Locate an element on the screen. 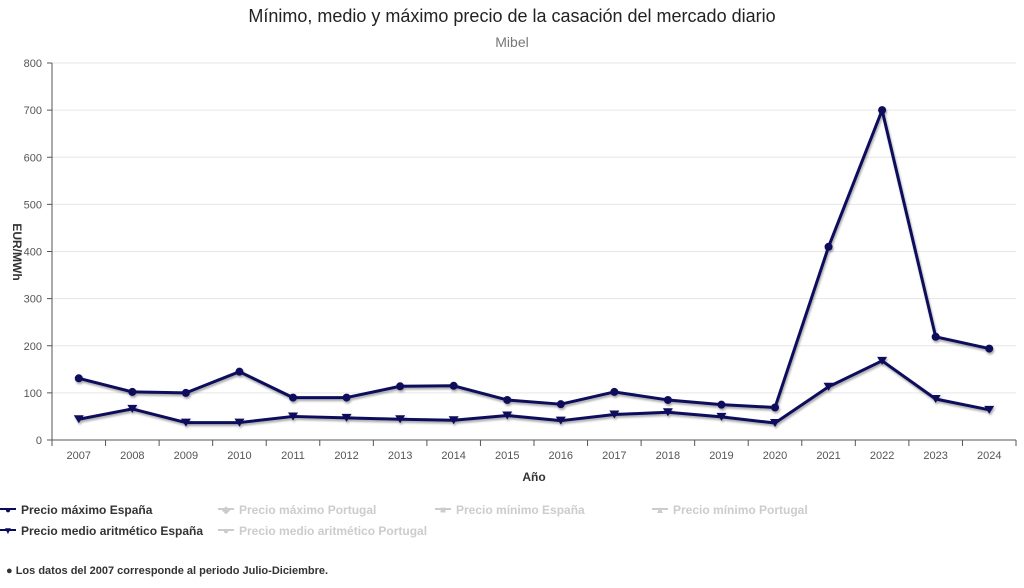  x-tick-label: 2023 is located at coordinates (935, 456).